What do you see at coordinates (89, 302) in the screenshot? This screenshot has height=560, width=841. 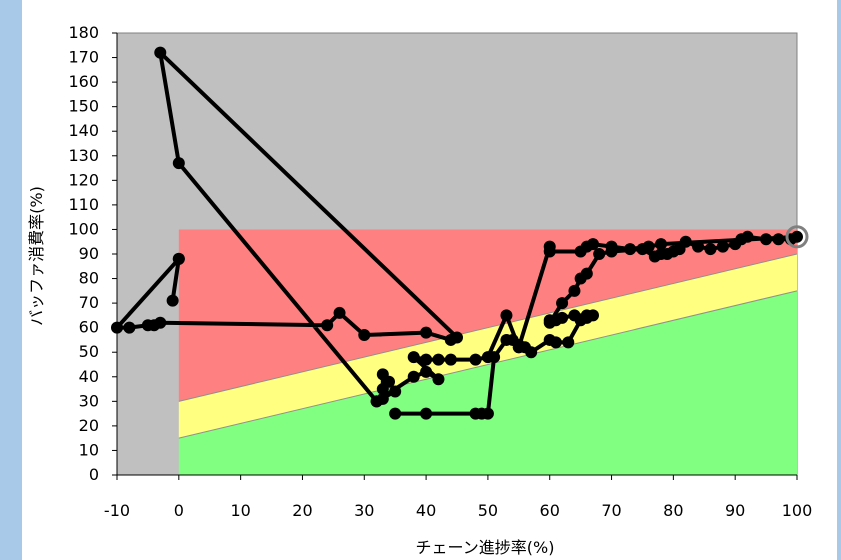 I see `y-tick-label: 70` at bounding box center [89, 302].